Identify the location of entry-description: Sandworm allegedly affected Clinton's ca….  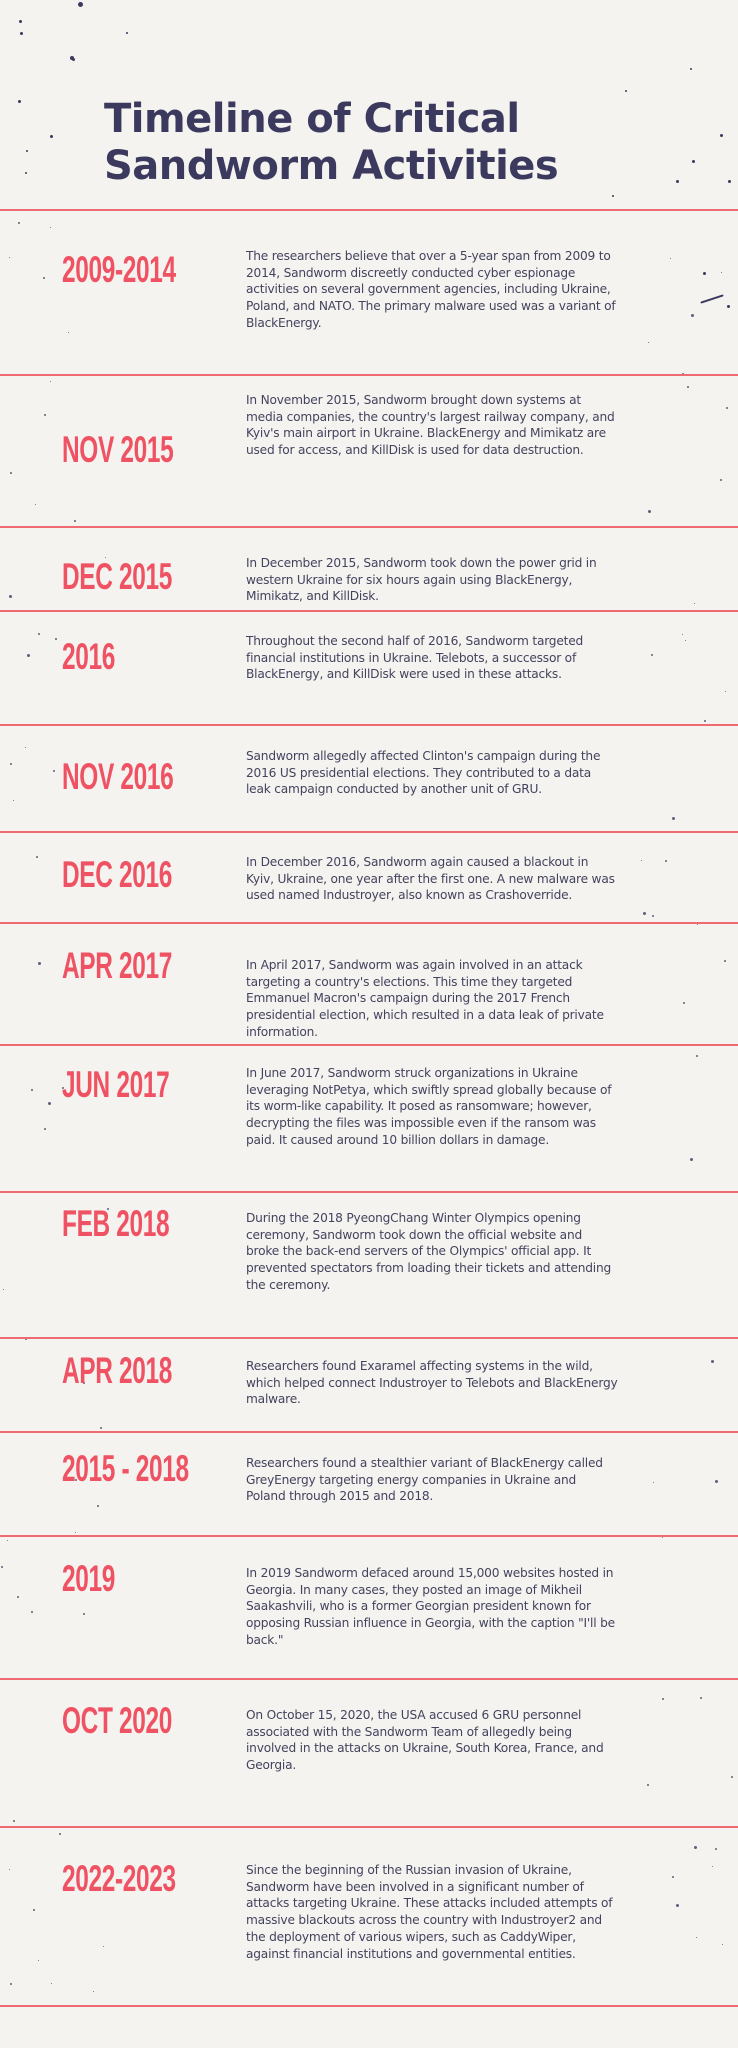
(423, 773).